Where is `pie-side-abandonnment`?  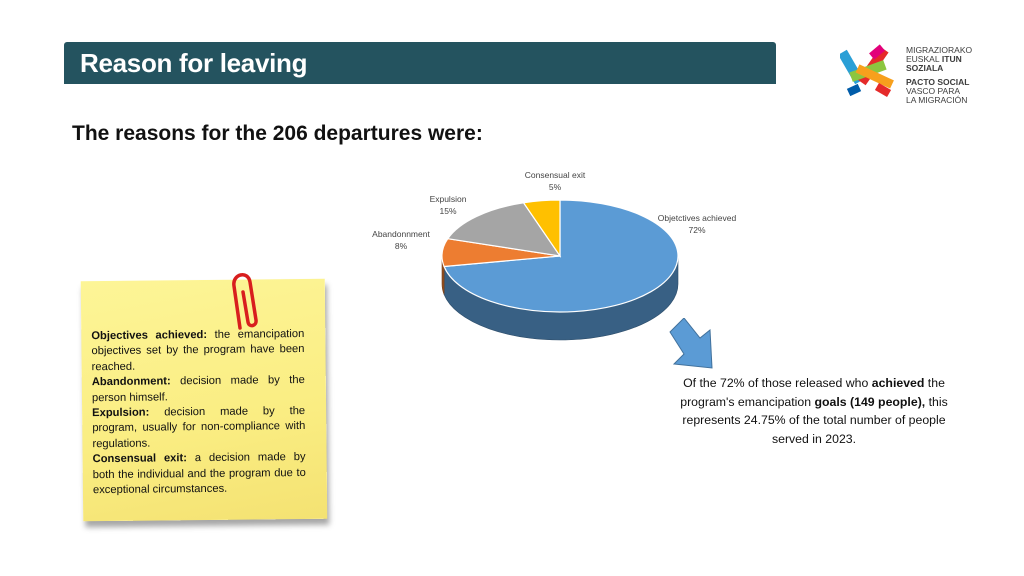
pie-side-abandonnment is located at coordinates (443, 275).